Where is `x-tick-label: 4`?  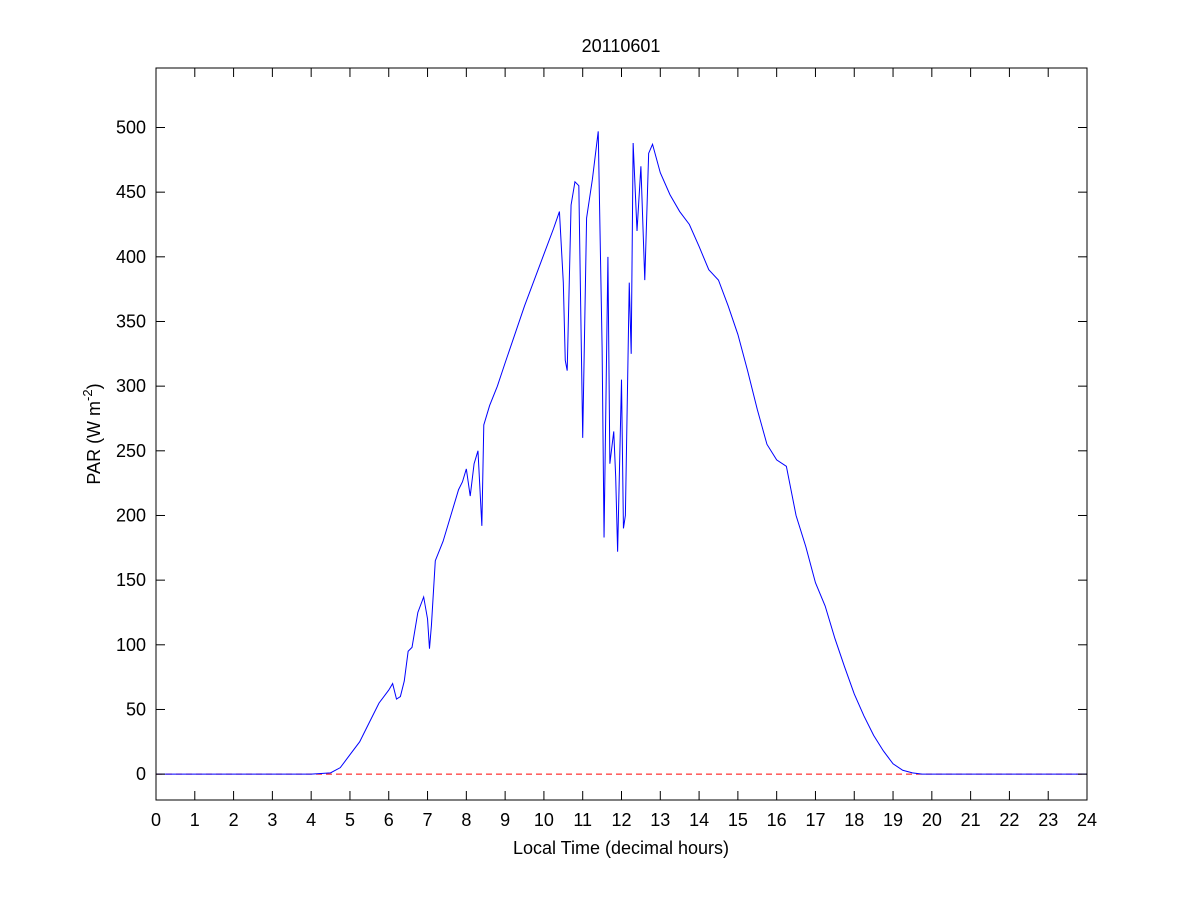
x-tick-label: 4 is located at coordinates (311, 820).